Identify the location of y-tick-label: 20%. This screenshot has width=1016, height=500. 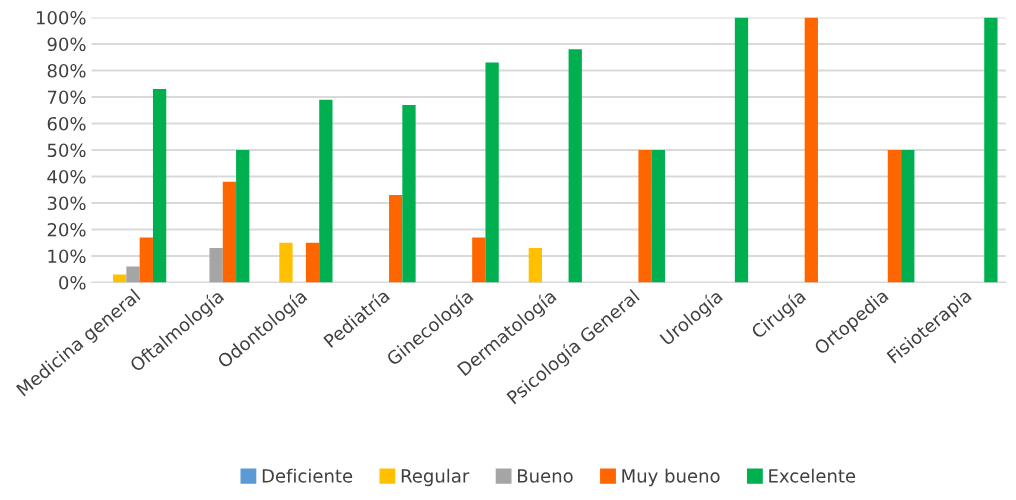
(66, 229).